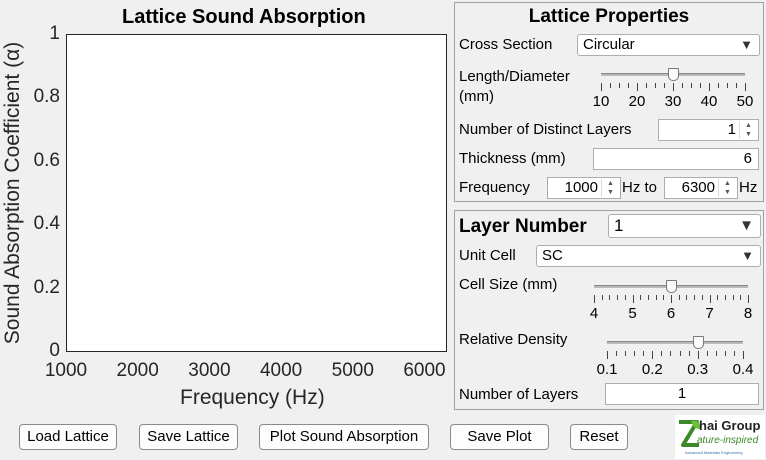 This screenshot has height=460, width=766. Describe the element at coordinates (632, 313) in the screenshot. I see `slider-tick-label: 5` at that location.